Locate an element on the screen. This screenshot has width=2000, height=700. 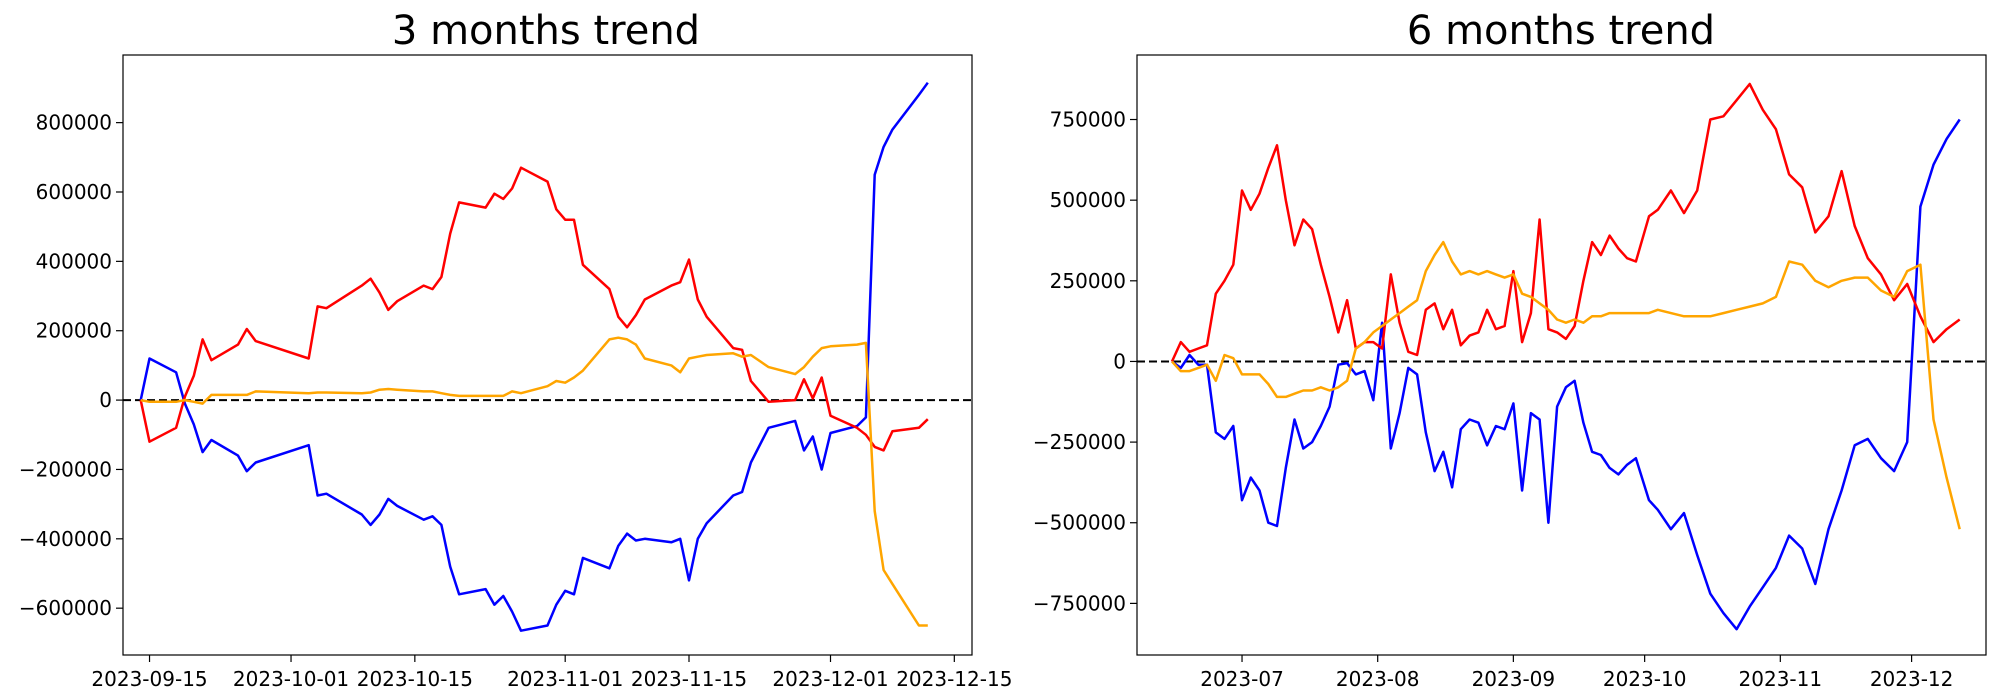
right-chart-title: 6 months trend is located at coordinates (1561, 31).